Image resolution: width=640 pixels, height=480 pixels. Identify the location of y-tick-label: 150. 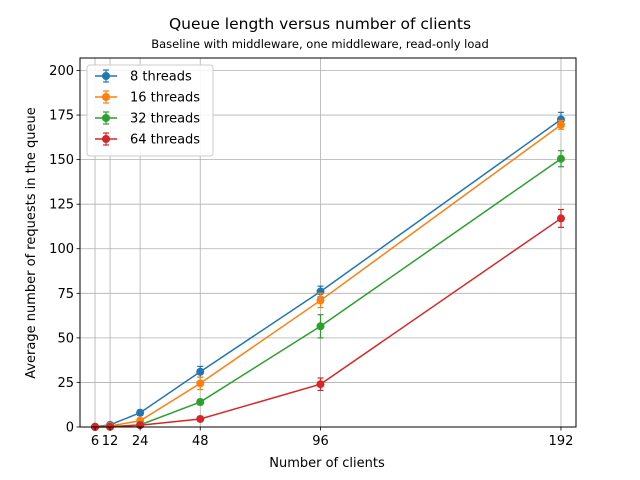
(61, 160).